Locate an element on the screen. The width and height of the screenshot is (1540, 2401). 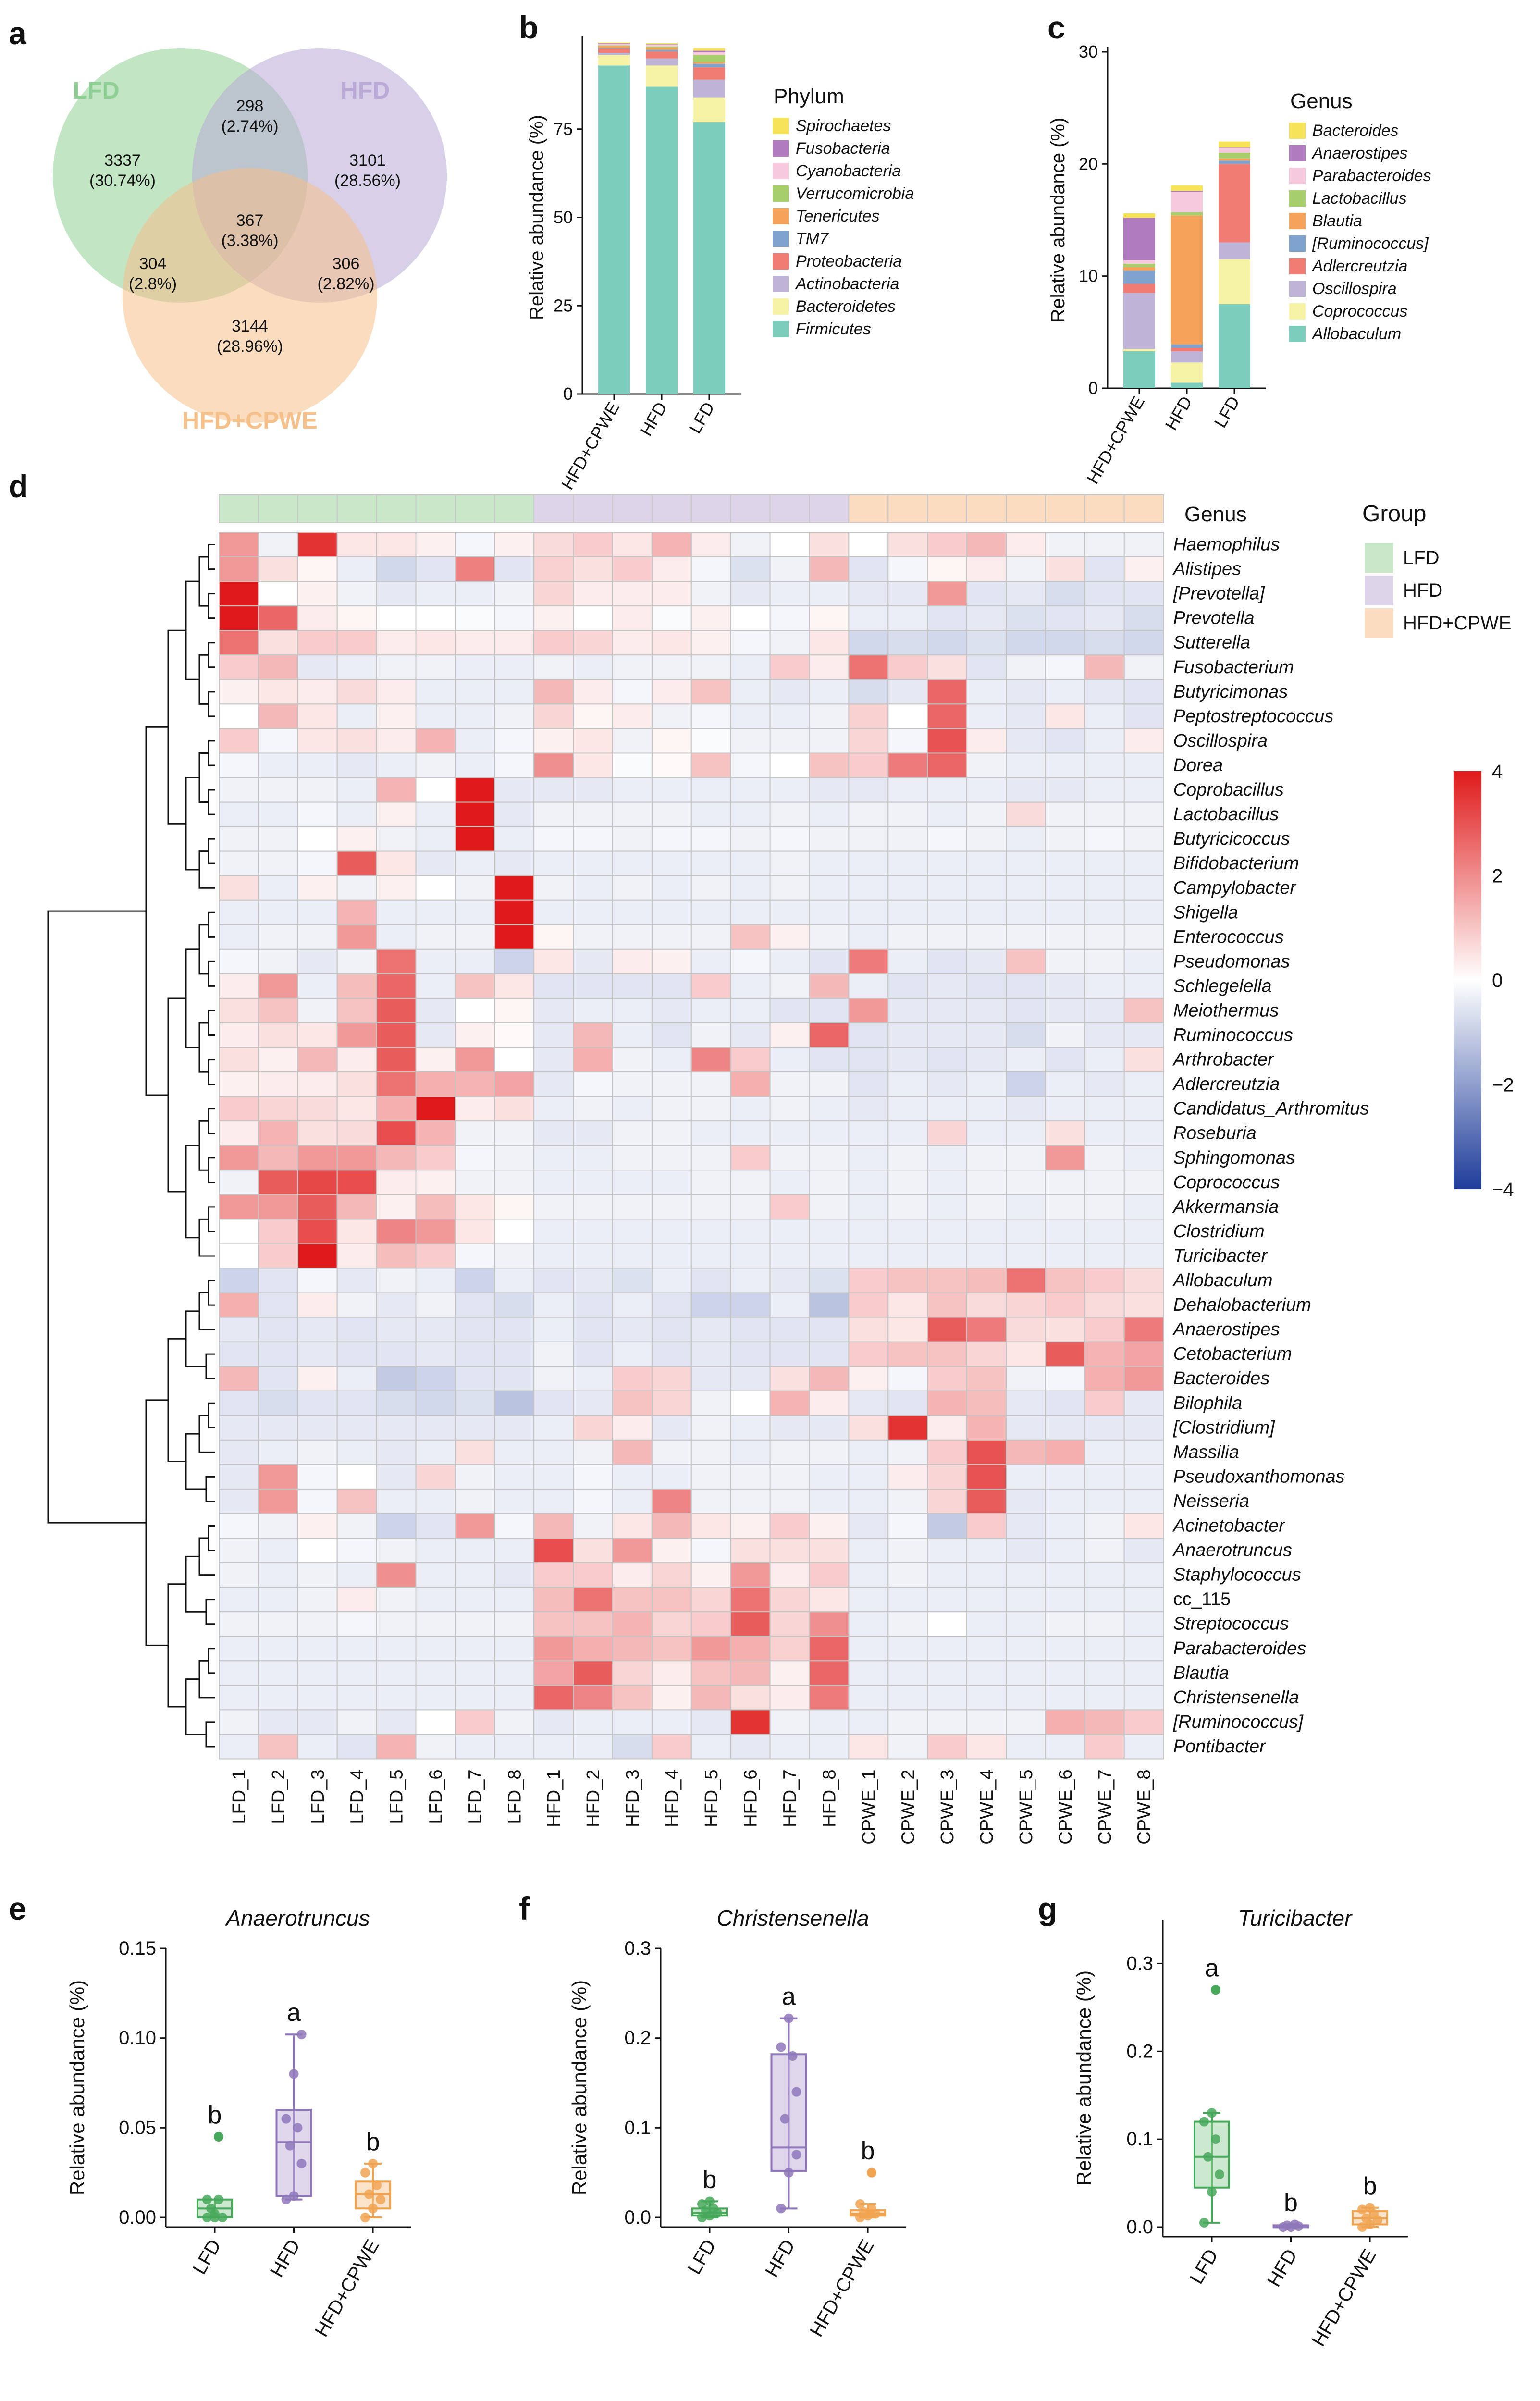
significance-letter: b is located at coordinates (868, 2151).